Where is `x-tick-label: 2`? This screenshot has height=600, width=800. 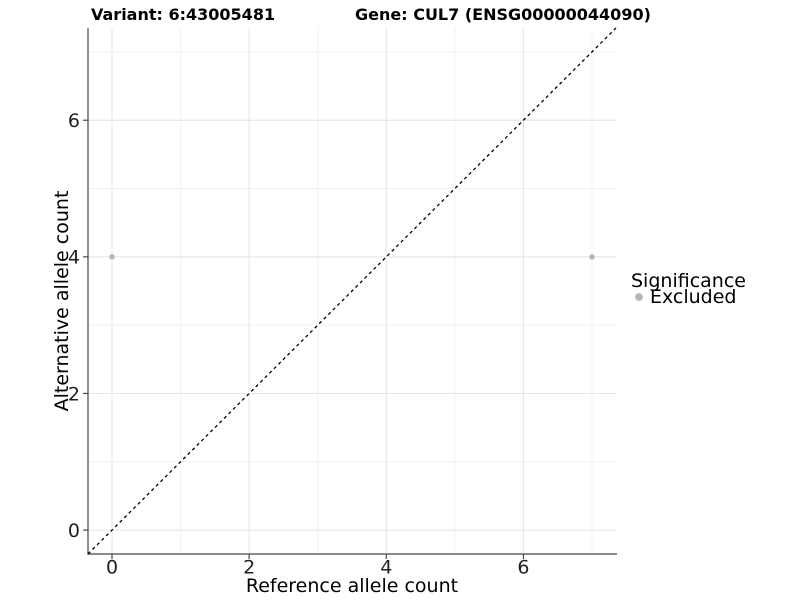
x-tick-label: 2 is located at coordinates (249, 568).